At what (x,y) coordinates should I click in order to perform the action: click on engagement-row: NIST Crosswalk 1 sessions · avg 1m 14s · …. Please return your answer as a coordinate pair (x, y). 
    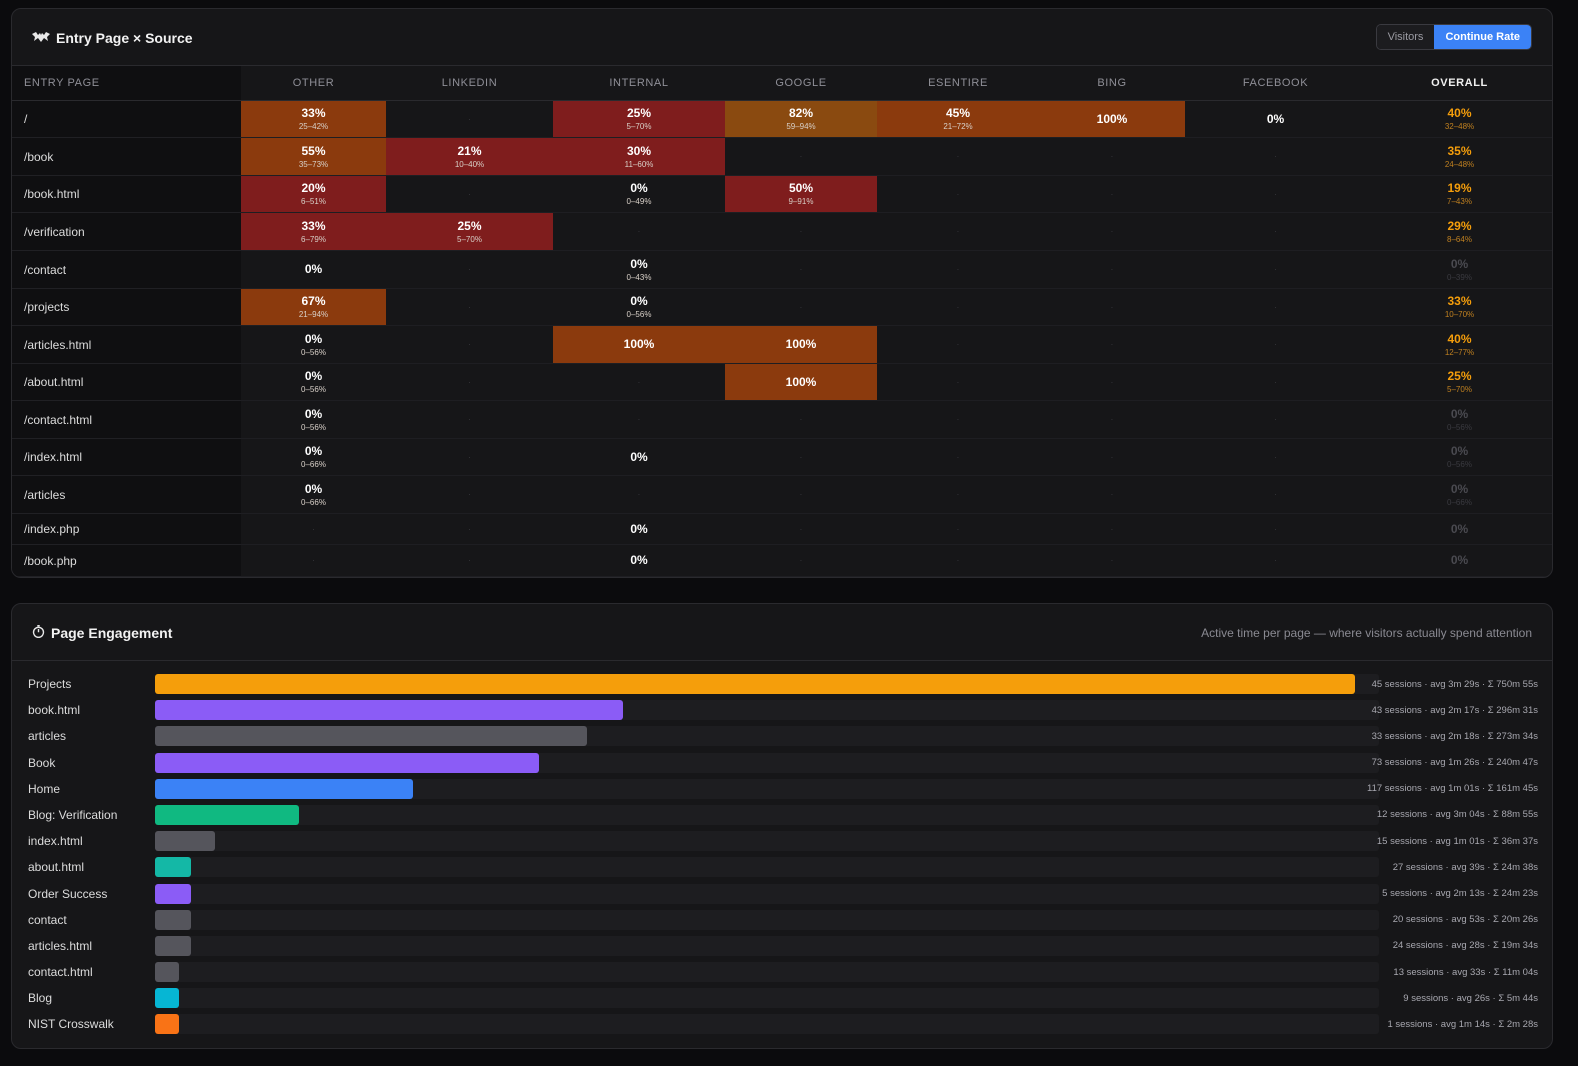
    Looking at the image, I should click on (782, 1024).